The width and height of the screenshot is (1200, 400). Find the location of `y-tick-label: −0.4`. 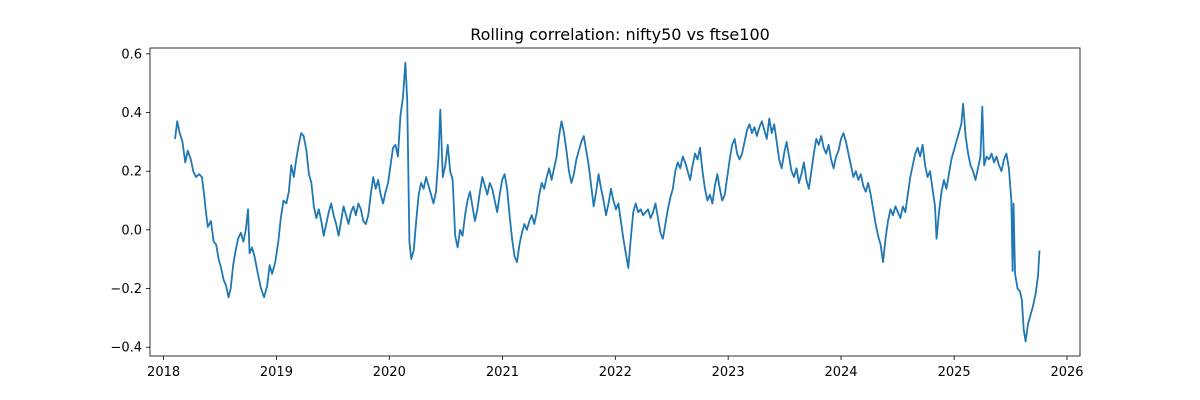

y-tick-label: −0.4 is located at coordinates (126, 348).